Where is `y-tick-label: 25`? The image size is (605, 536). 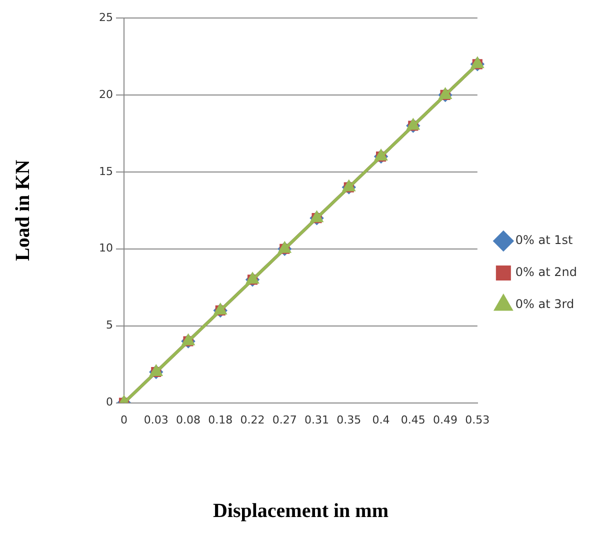 y-tick-label: 25 is located at coordinates (105, 17).